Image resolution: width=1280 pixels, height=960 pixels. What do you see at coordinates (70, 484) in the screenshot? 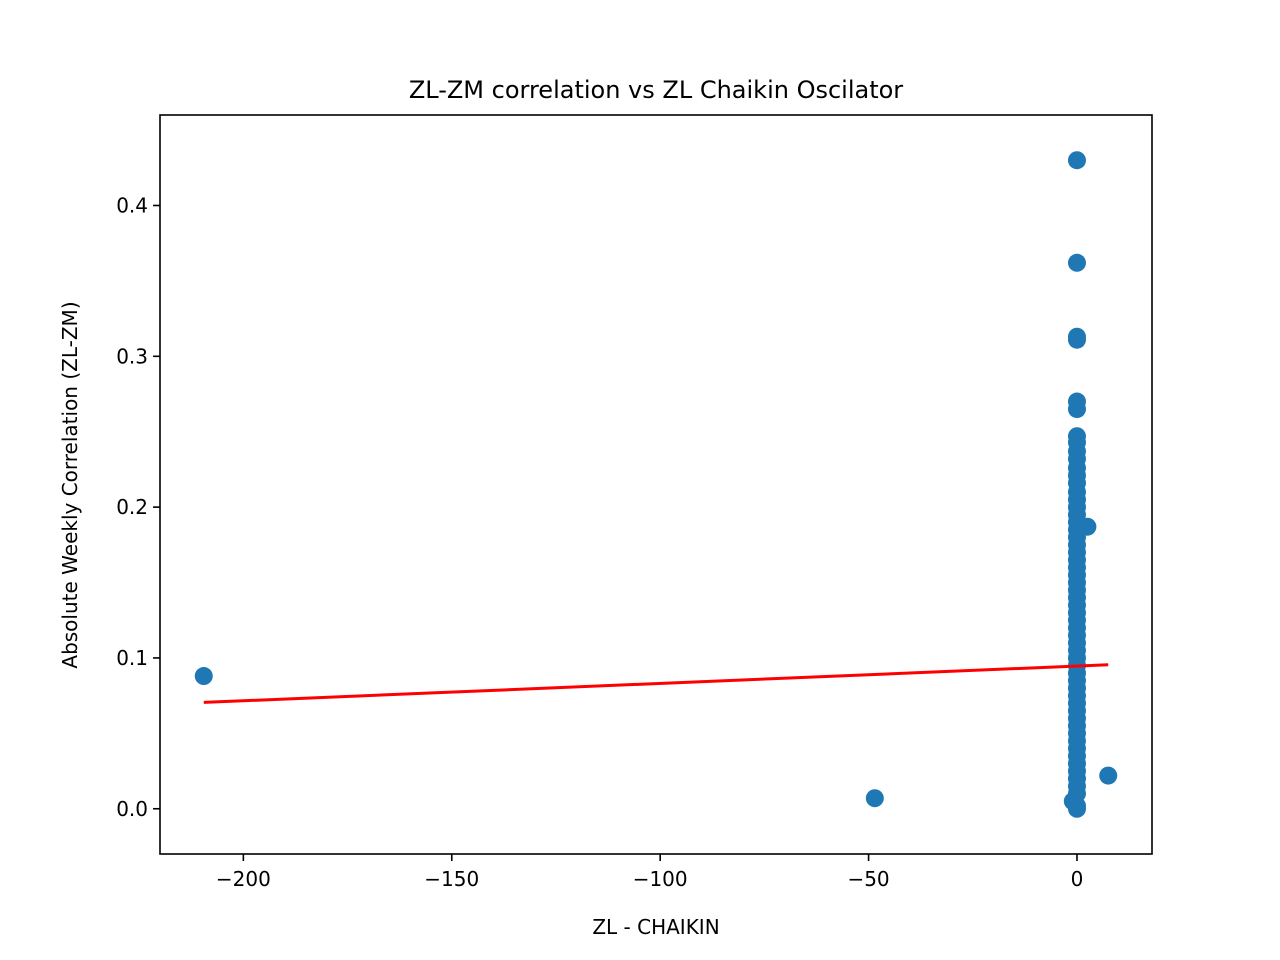
I see `y-axis-label: Absolute Weekly Correlation (ZL-ZM)` at bounding box center [70, 484].